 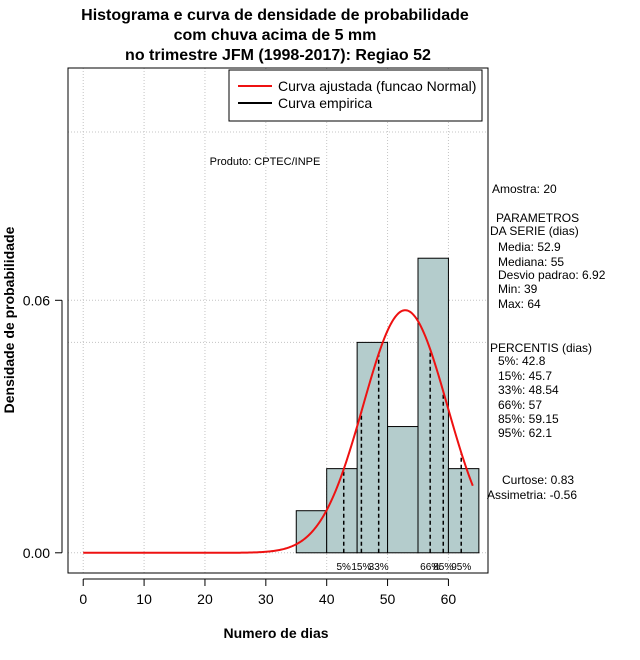 I want to click on chart-title-line-2: com chuva acima de 5 mm, so click(x=275, y=35).